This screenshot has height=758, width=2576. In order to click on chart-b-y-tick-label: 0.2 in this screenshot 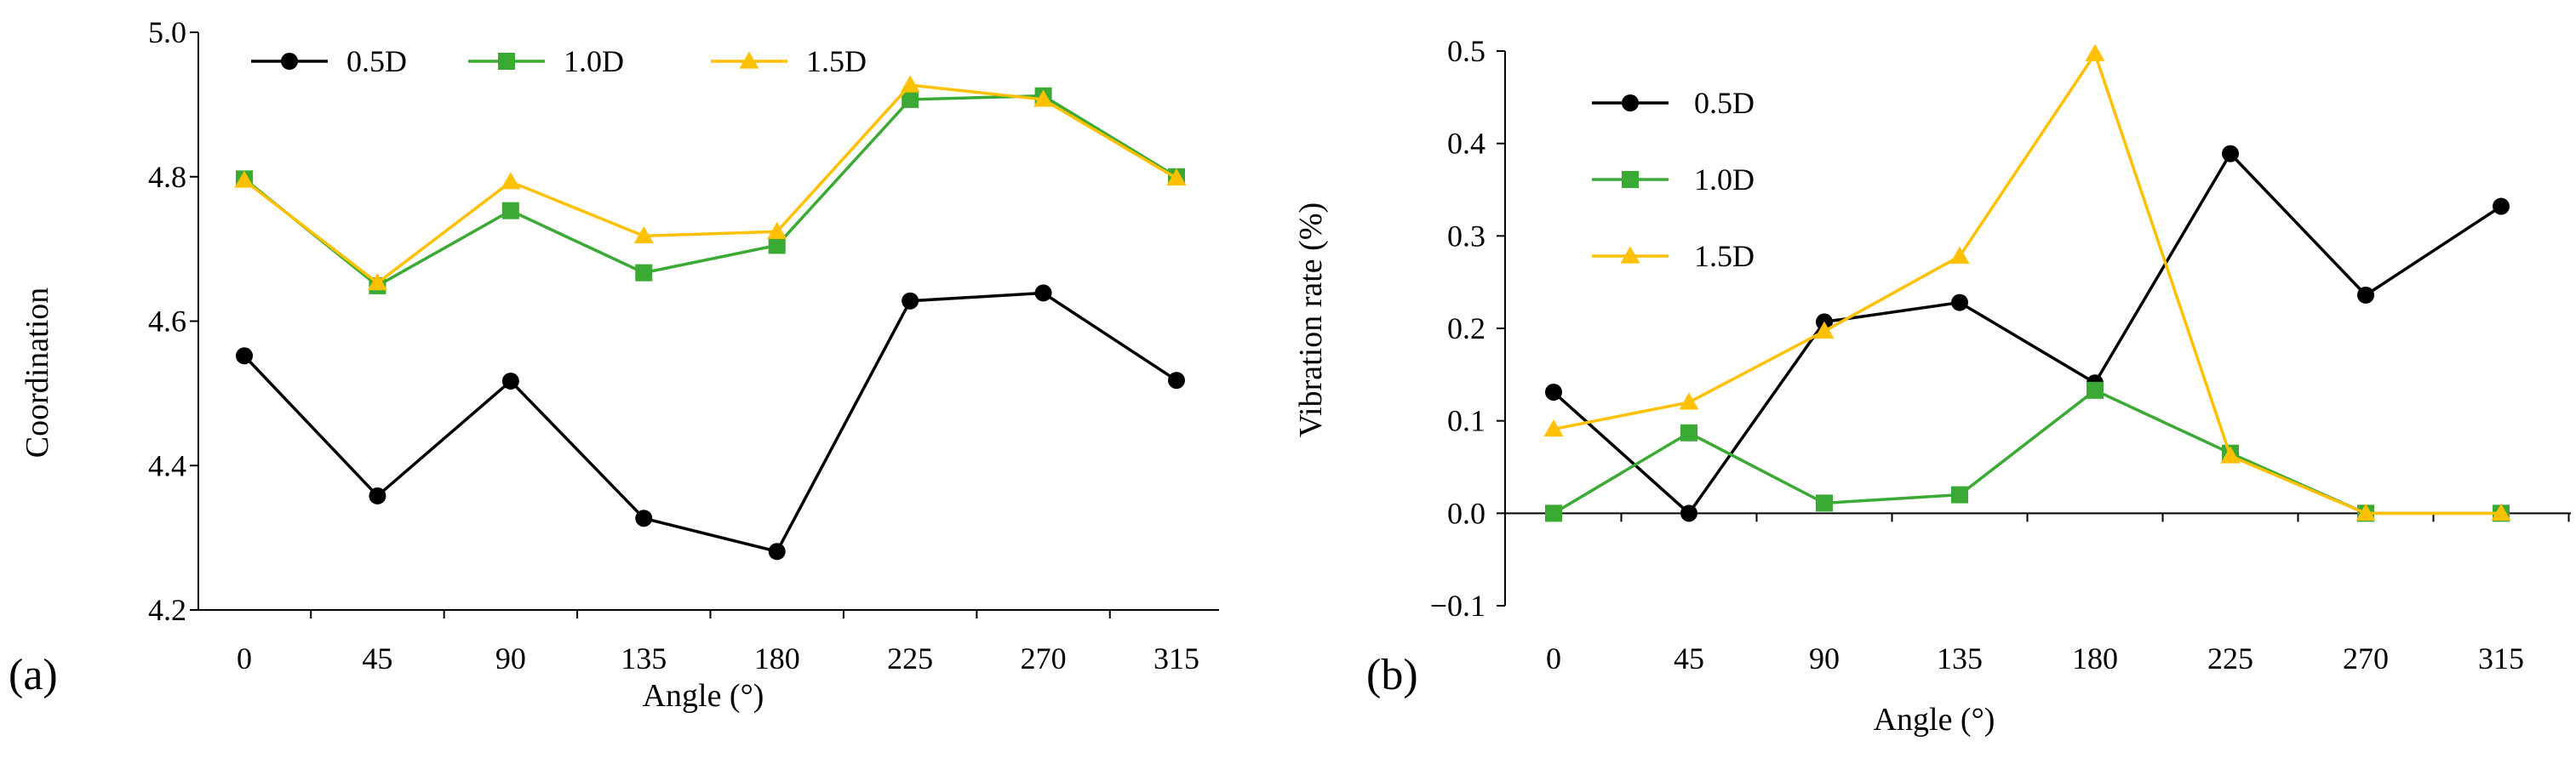, I will do `click(1466, 328)`.